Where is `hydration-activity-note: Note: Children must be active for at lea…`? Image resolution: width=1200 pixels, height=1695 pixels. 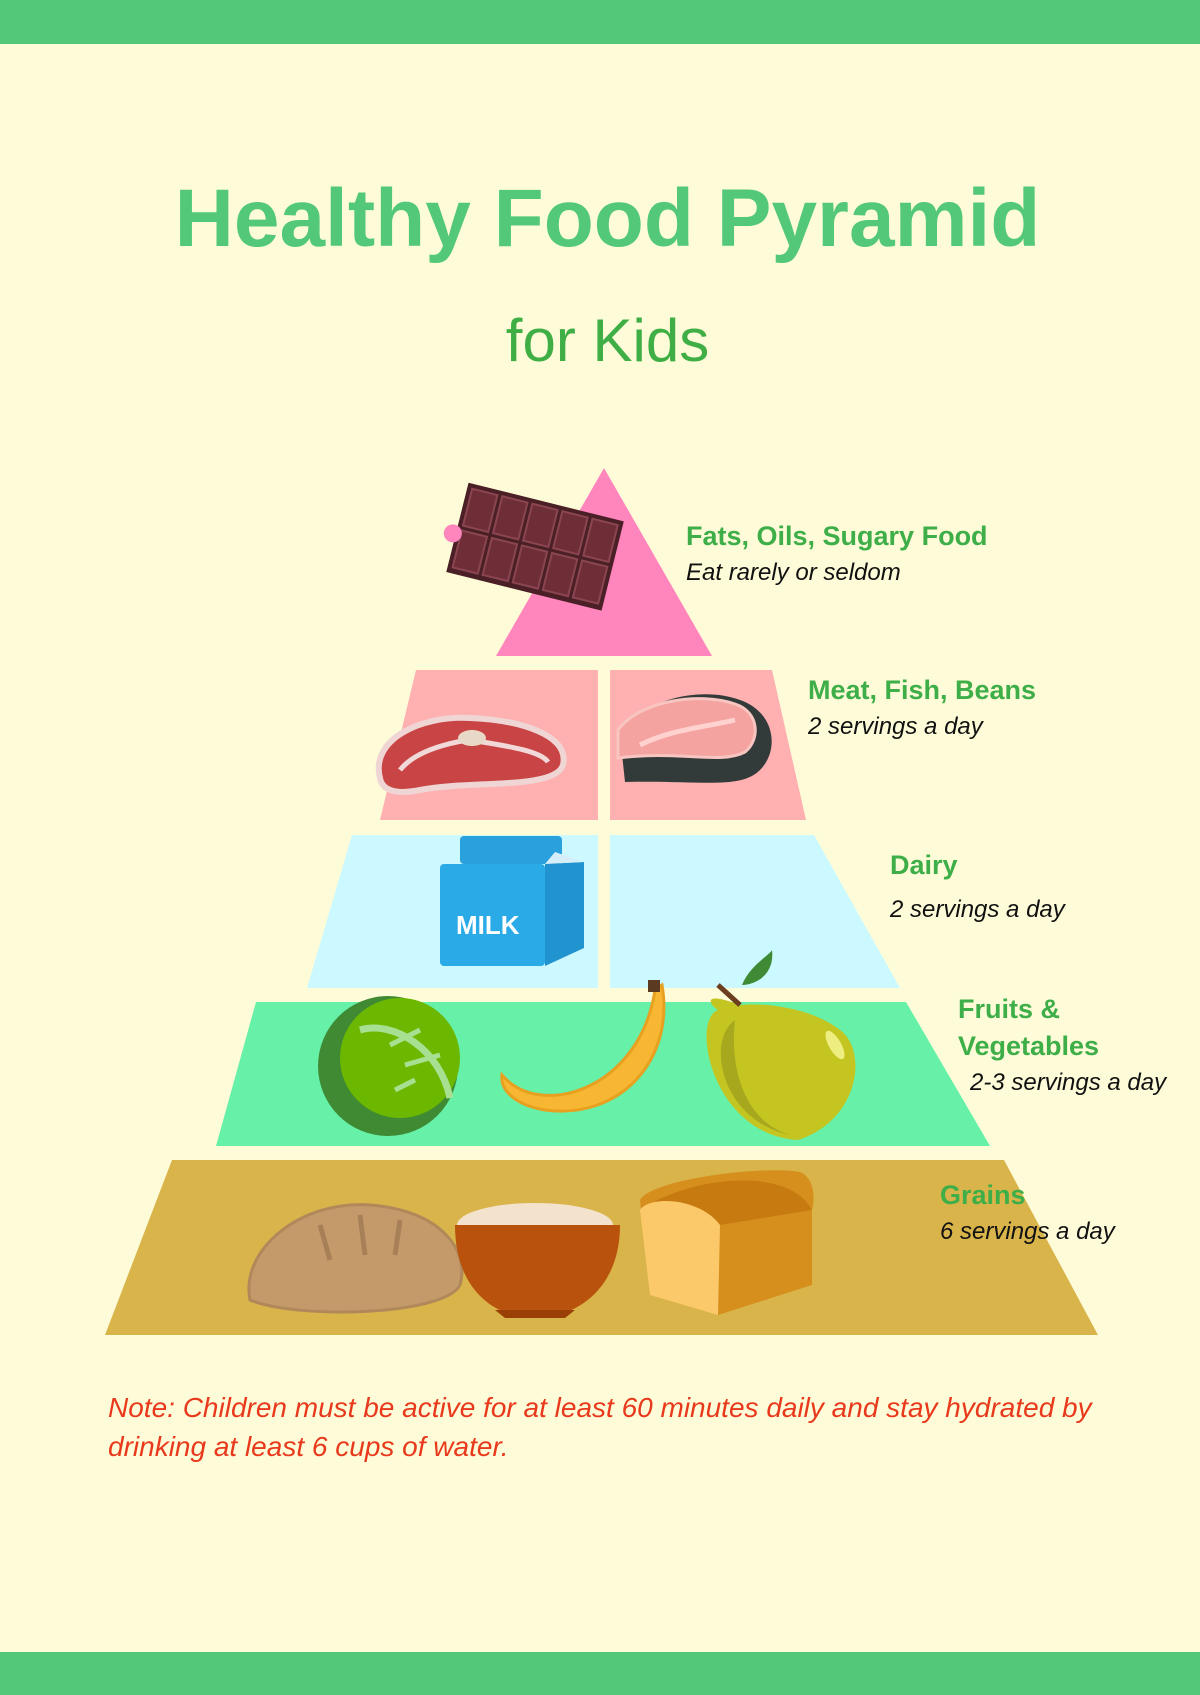 hydration-activity-note: Note: Children must be active for at lea… is located at coordinates (600, 1427).